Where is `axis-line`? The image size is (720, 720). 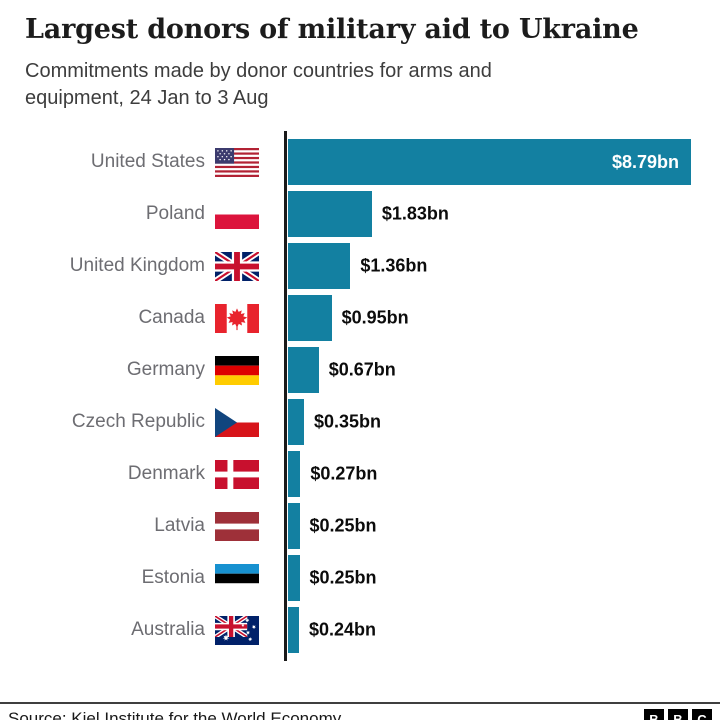
axis-line is located at coordinates (285, 396).